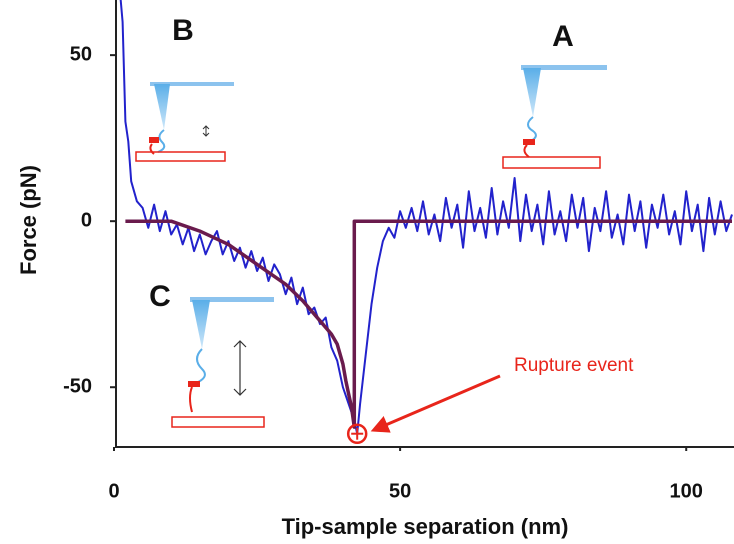 The width and height of the screenshot is (734, 544). I want to click on label-b: B, so click(183, 30).